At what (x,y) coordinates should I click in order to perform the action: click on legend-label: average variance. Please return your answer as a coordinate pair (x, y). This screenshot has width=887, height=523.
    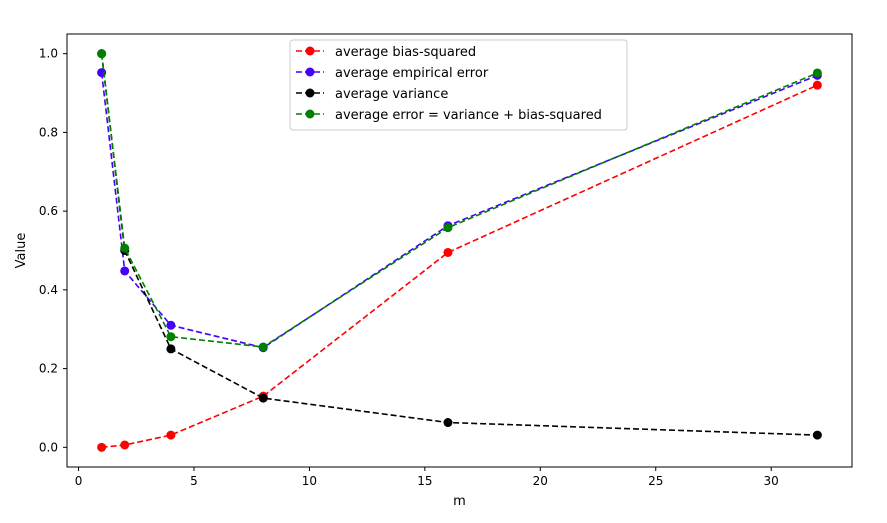
    Looking at the image, I should click on (391, 94).